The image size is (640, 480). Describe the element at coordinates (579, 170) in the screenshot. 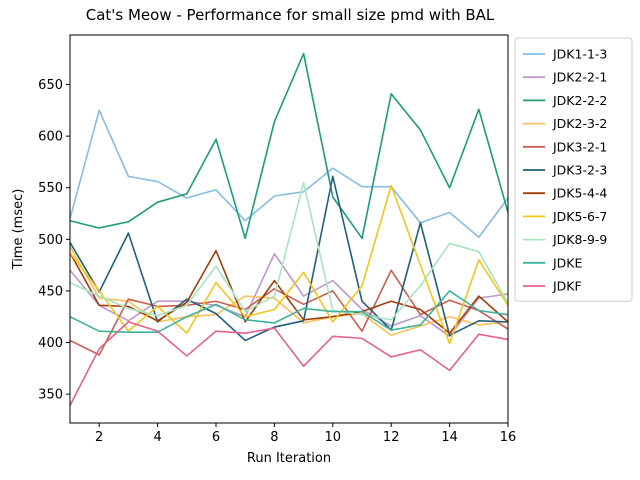

I see `legend-entry-label: JDK3-2-3` at that location.